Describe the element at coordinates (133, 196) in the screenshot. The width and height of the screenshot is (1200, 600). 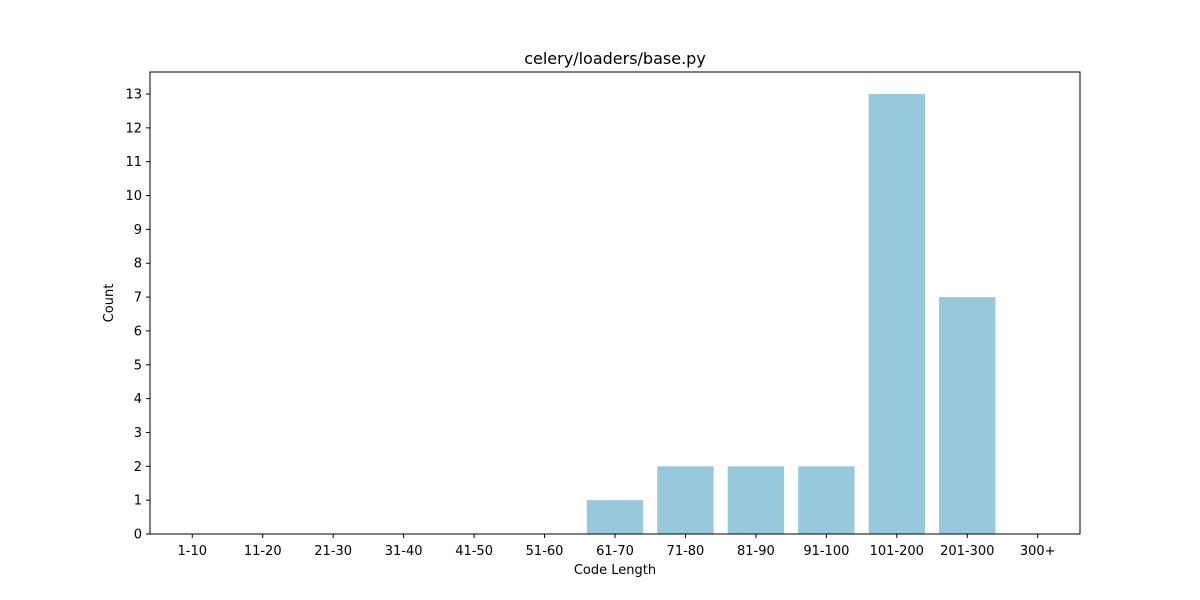
I see `y-tick-label: 10` at that location.